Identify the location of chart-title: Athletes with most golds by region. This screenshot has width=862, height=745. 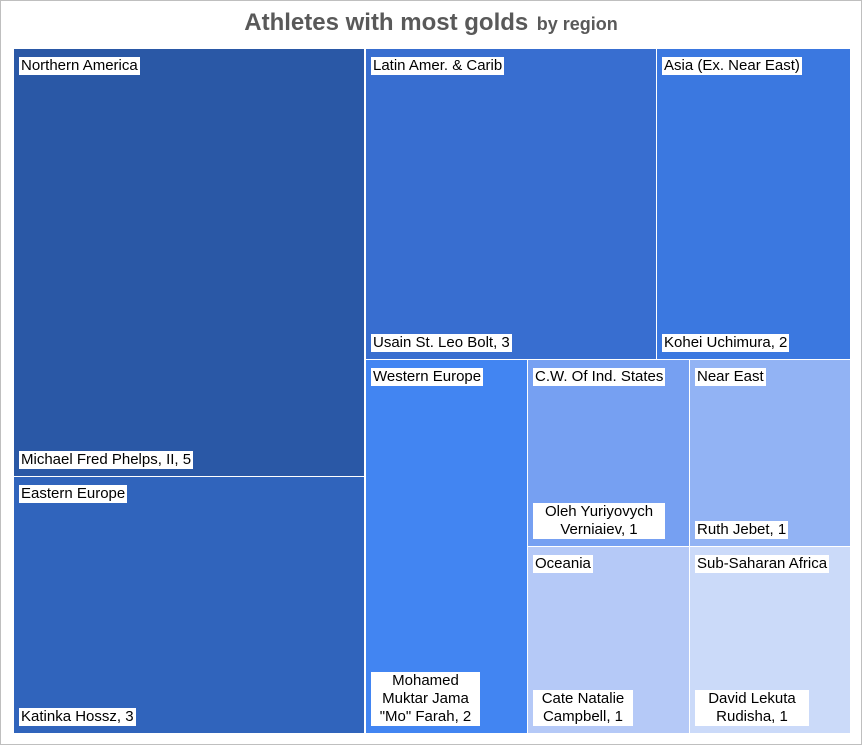
(431, 23).